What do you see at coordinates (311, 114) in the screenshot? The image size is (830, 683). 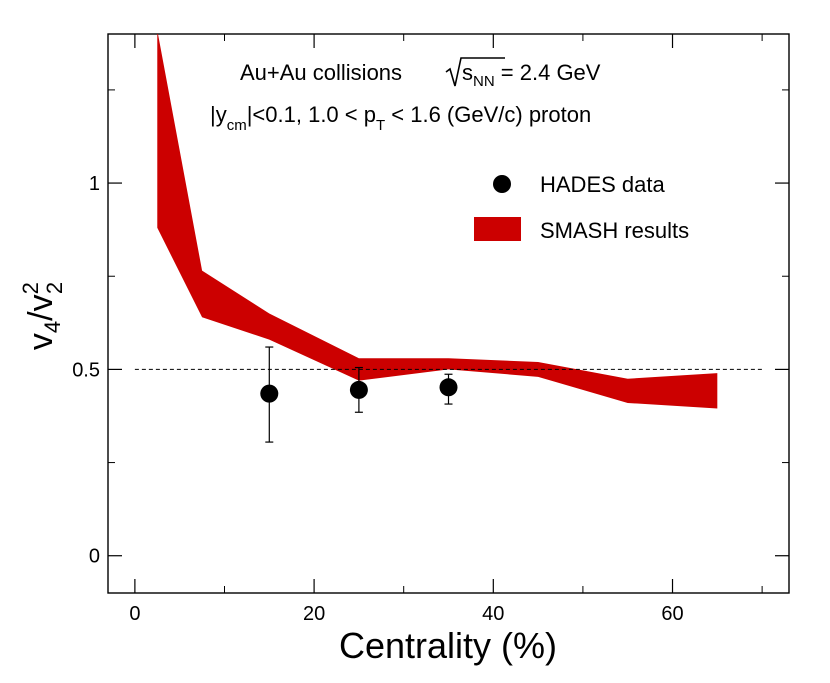 I see `annot2-b: |<0.1, 1.0 < p` at bounding box center [311, 114].